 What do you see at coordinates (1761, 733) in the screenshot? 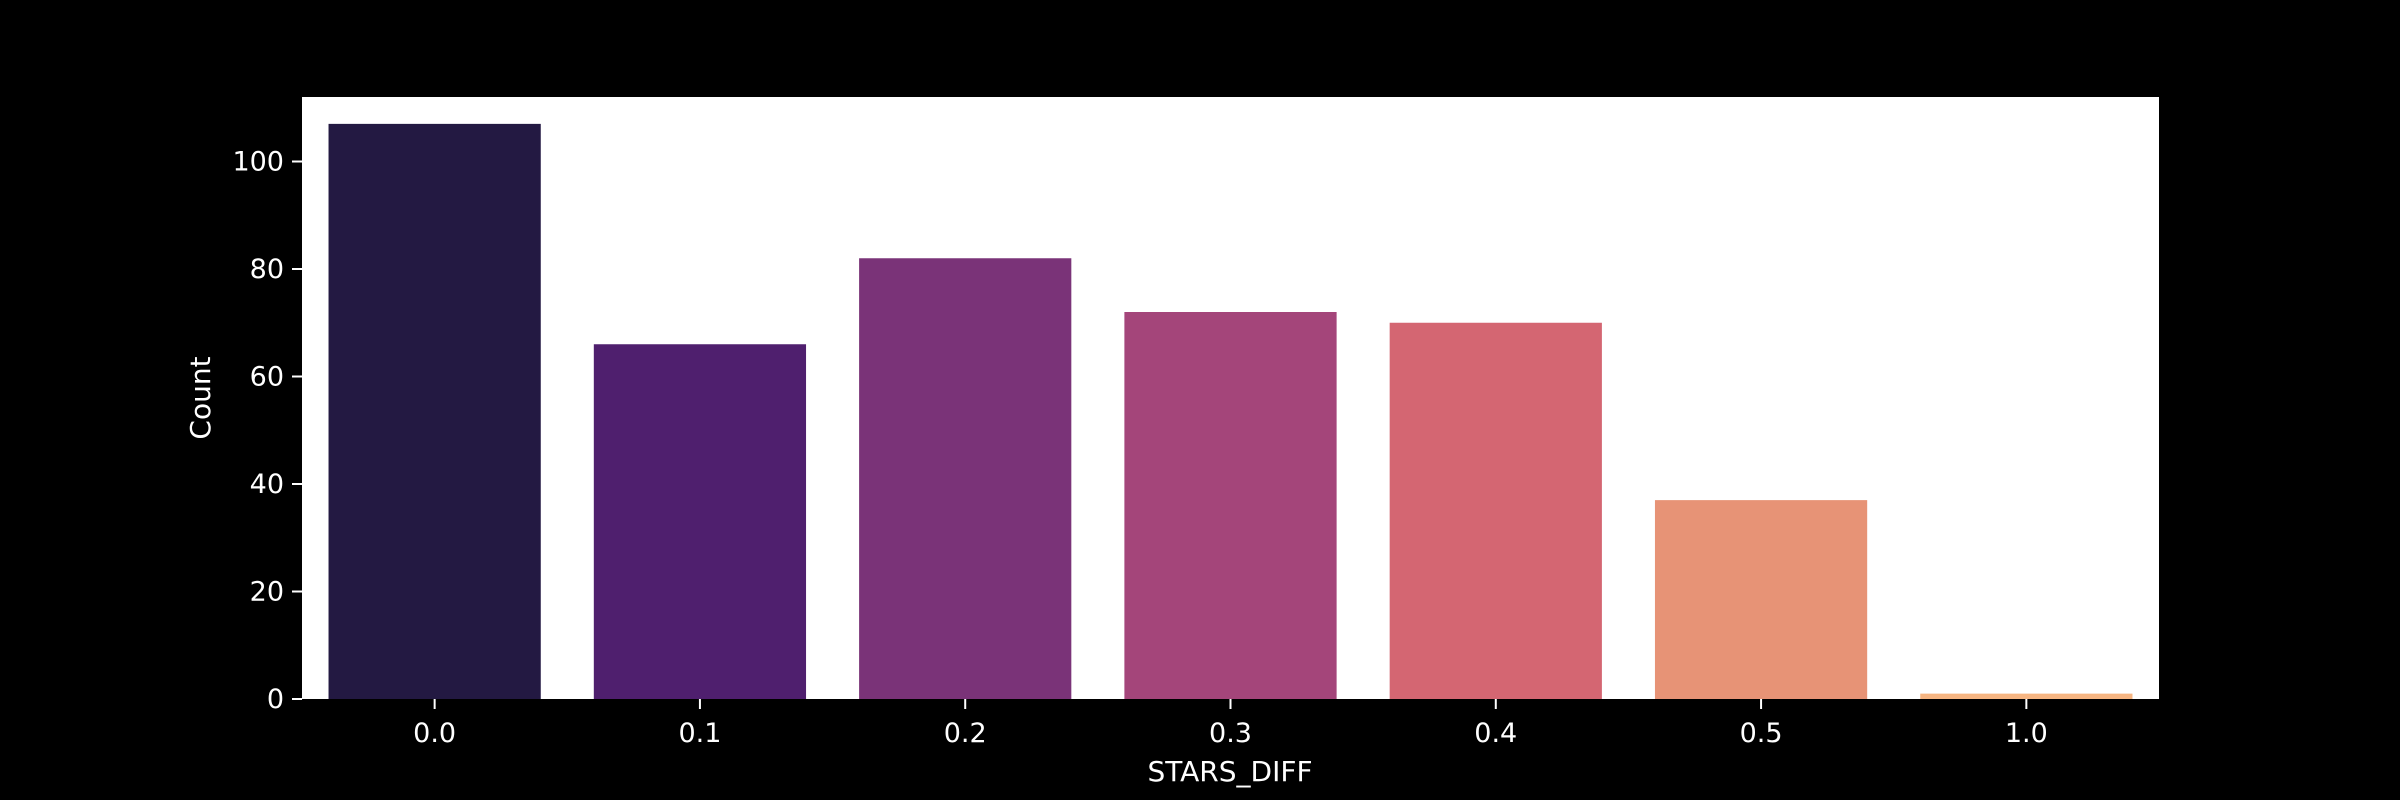
I see `x-tick-label: 0.5` at bounding box center [1761, 733].